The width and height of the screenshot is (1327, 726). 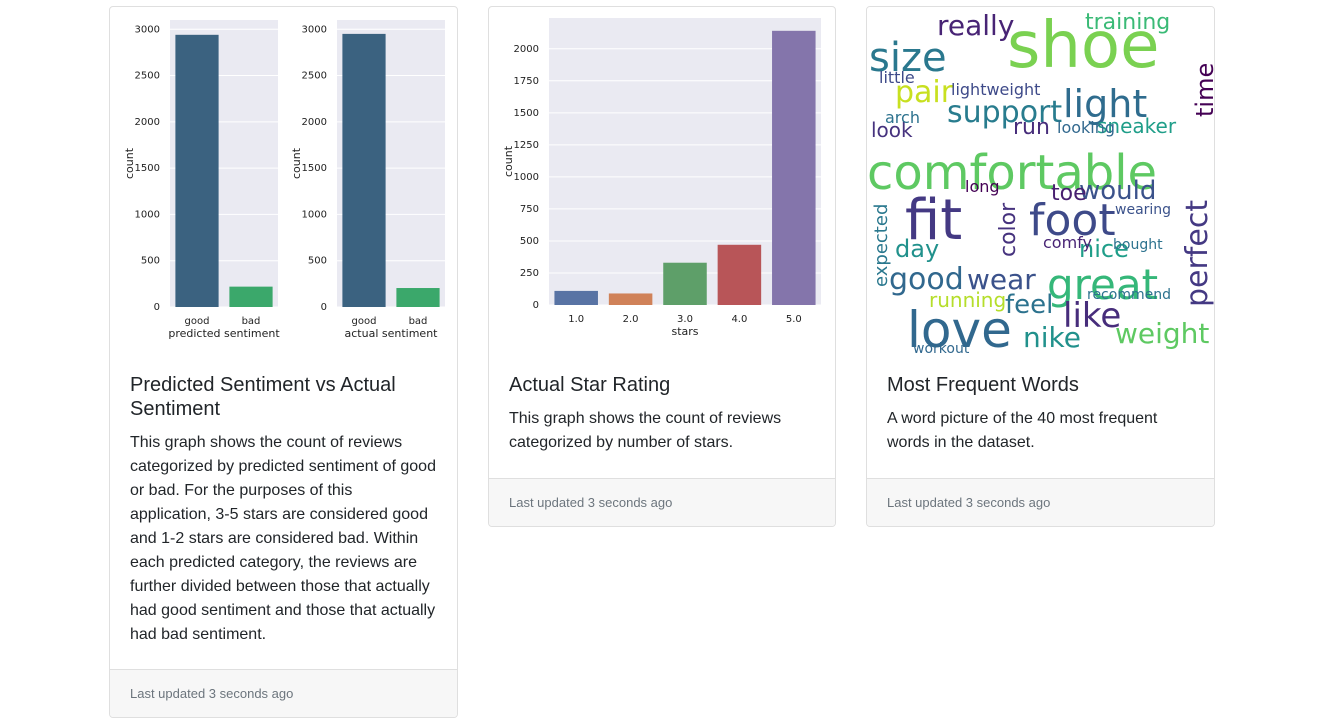 What do you see at coordinates (224, 333) in the screenshot?
I see `x-axis-label: predicted sentiment` at bounding box center [224, 333].